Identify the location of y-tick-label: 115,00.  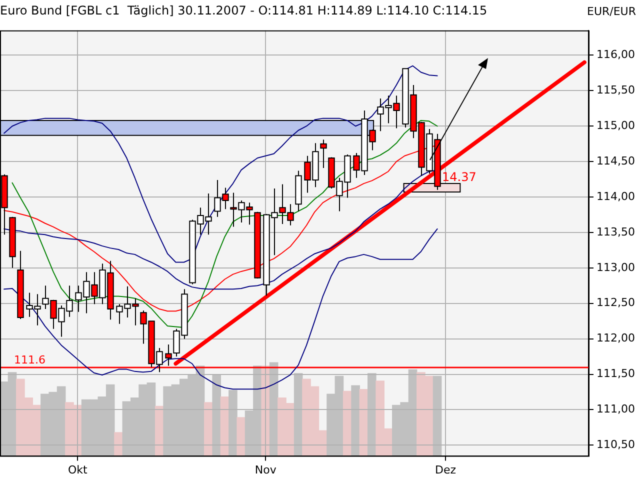
(616, 125).